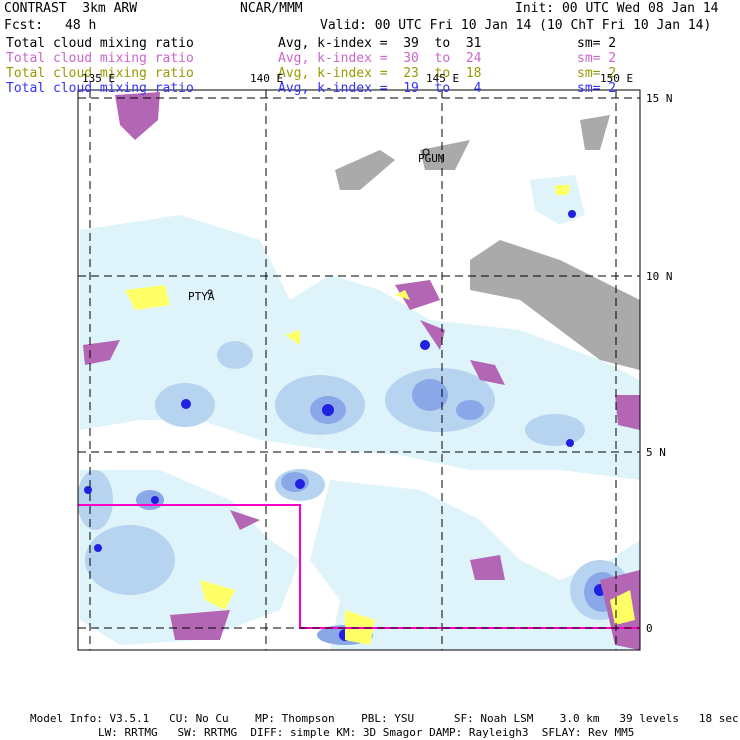 The height and width of the screenshot is (740, 740). Describe the element at coordinates (380, 58) in the screenshot. I see `field-stat-2: Avg, k-index = 30 to 24` at that location.